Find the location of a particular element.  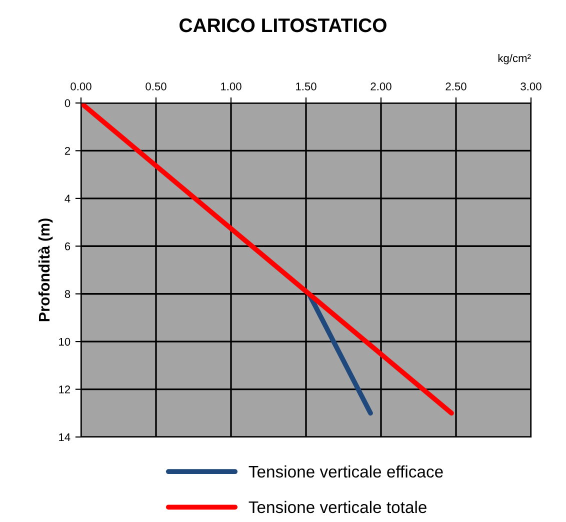

y-tick-label: 12 is located at coordinates (64, 390).